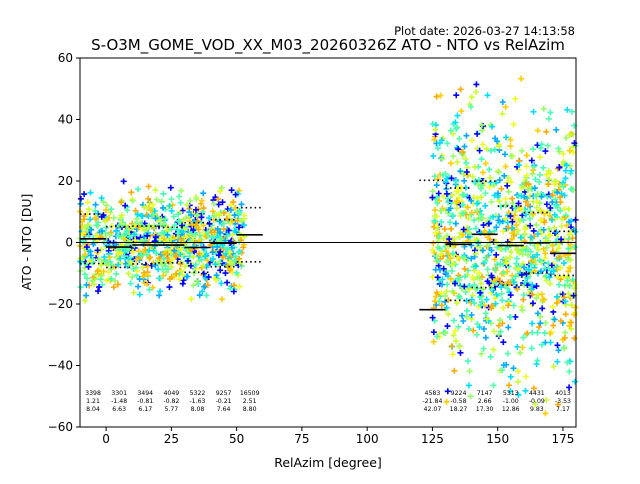  I want to click on bin-stat-label: 3398, so click(93, 393).